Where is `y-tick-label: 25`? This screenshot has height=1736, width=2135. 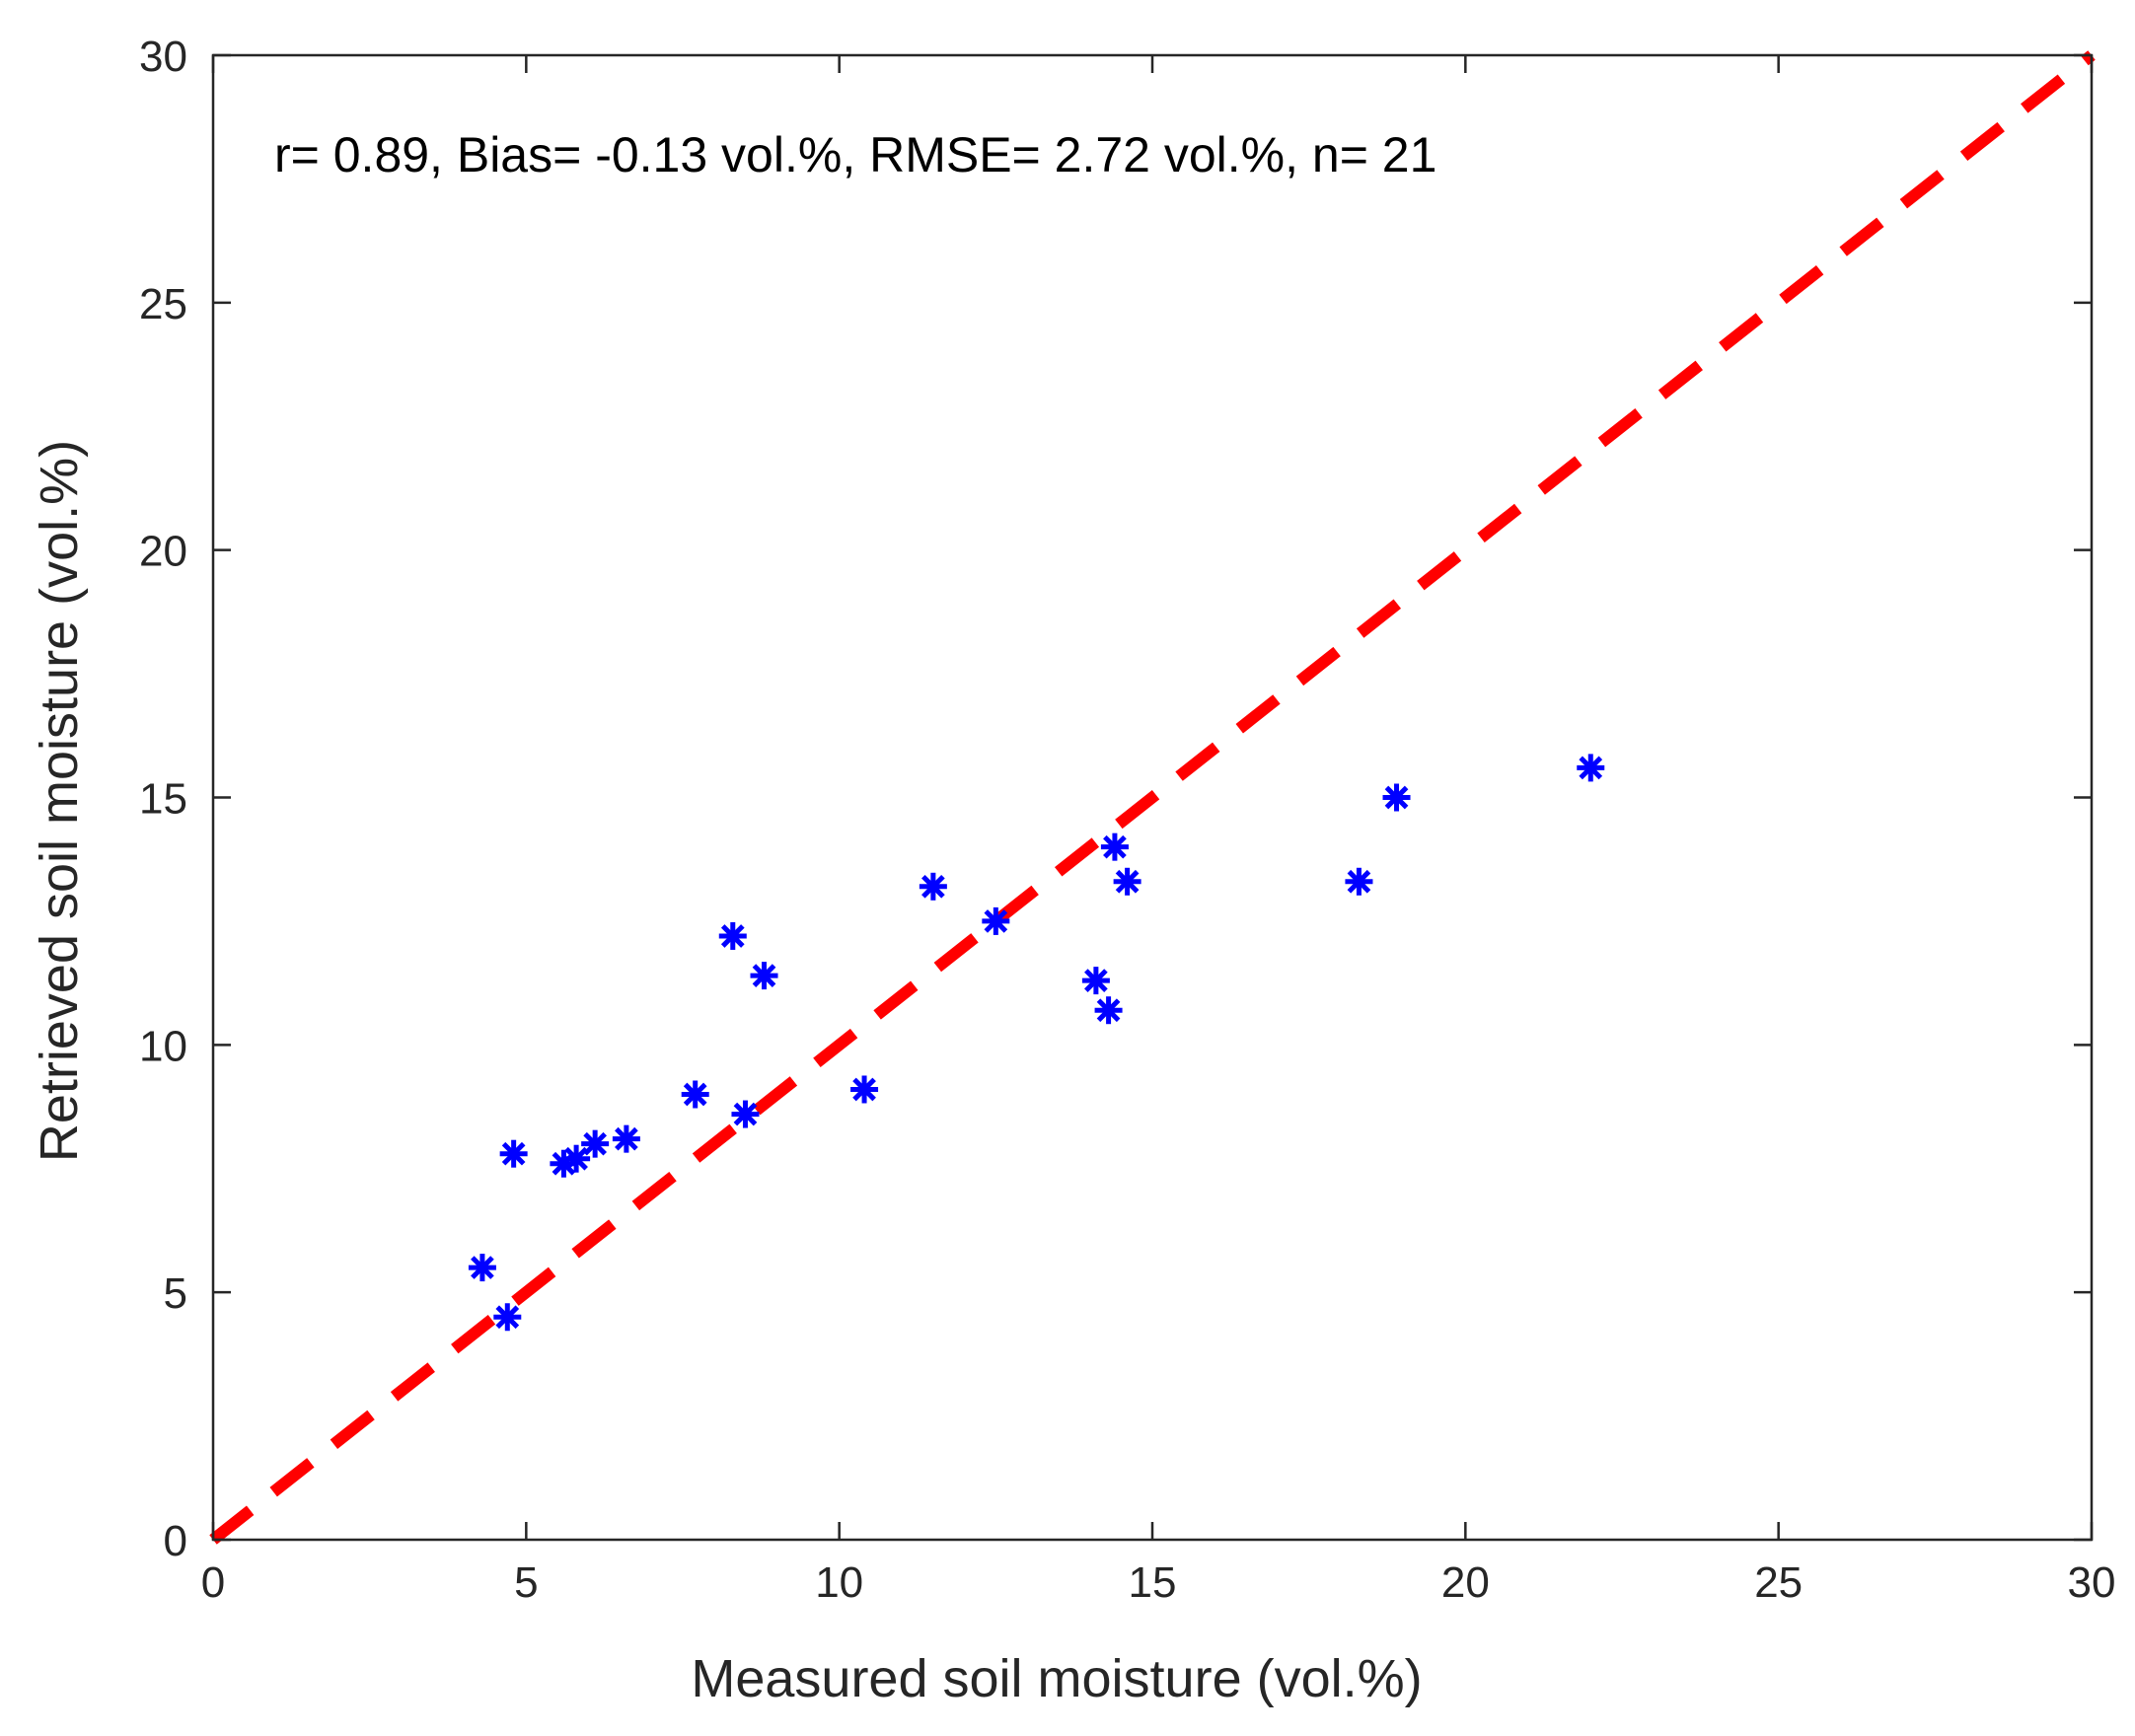
y-tick-label: 25 is located at coordinates (163, 304).